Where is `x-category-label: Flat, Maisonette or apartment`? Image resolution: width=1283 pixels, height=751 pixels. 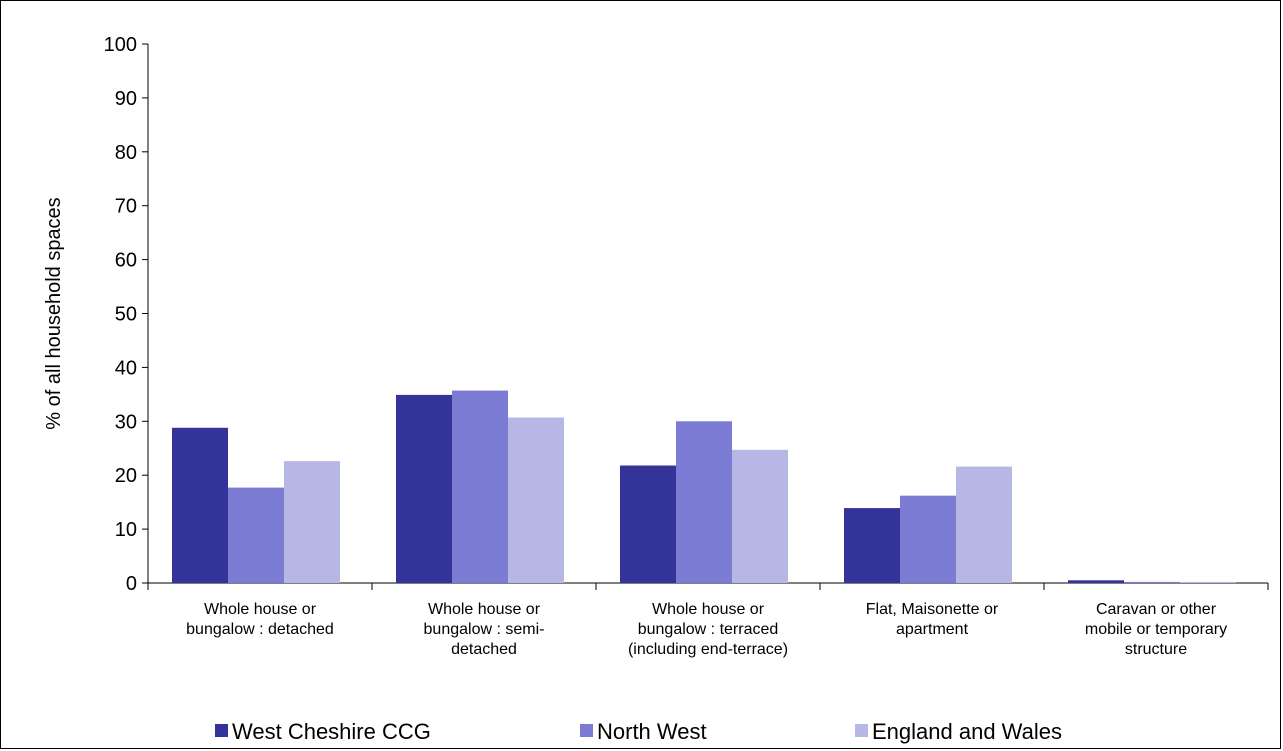 x-category-label: Flat, Maisonette or apartment is located at coordinates (932, 619).